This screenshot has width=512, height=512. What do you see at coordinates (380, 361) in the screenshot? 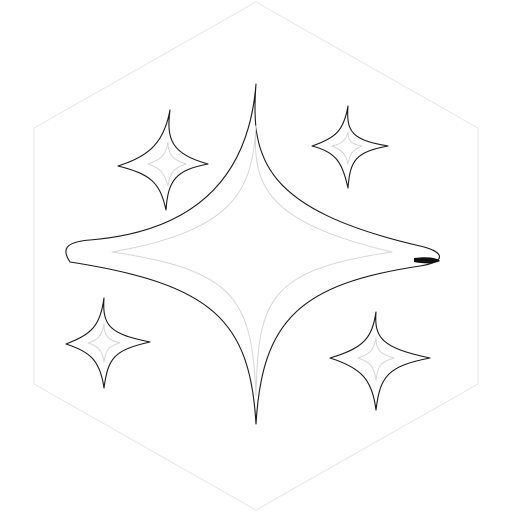
I see `small-sparkle-bottom-right-icon` at bounding box center [380, 361].